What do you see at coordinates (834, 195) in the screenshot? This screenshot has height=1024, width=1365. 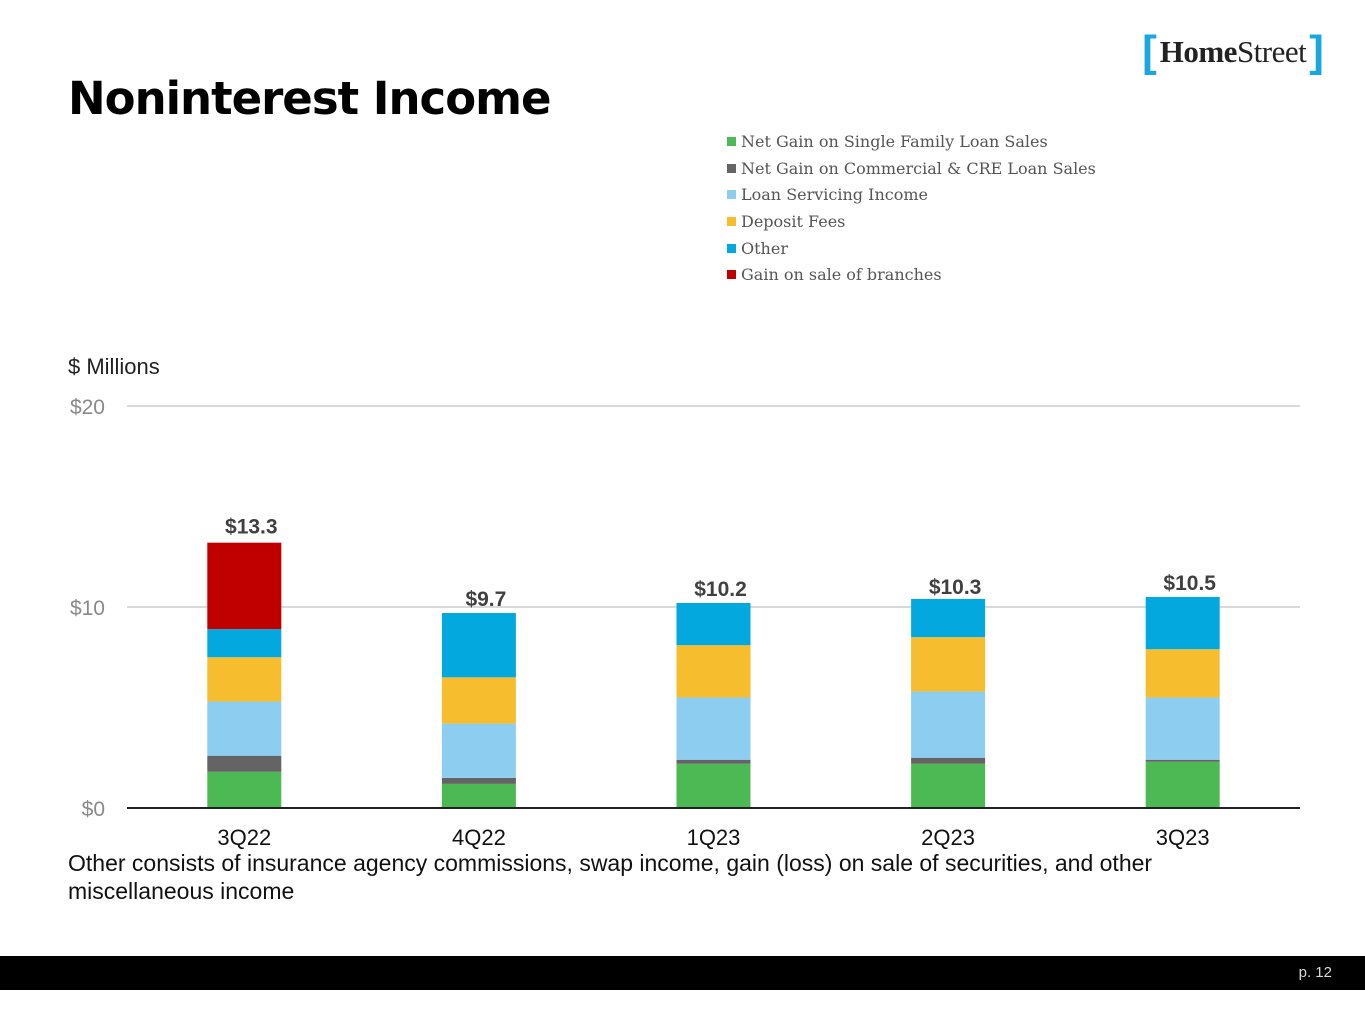 I see `legend-label: Loan Servicing Income` at bounding box center [834, 195].